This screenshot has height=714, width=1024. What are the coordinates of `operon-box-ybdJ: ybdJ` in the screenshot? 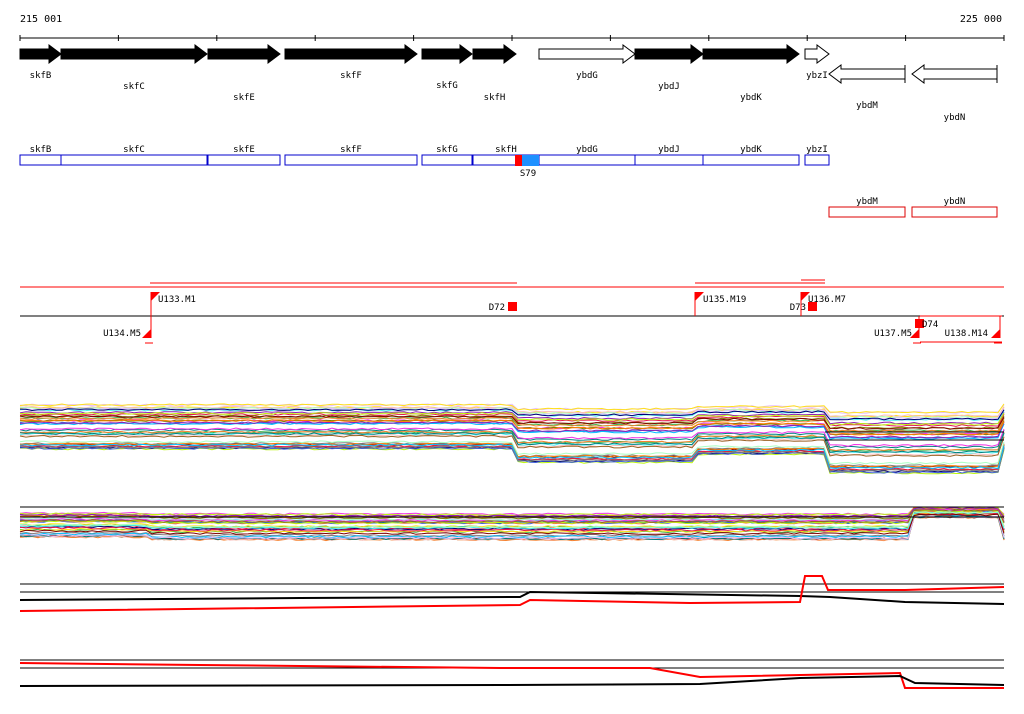 It's located at (669, 155).